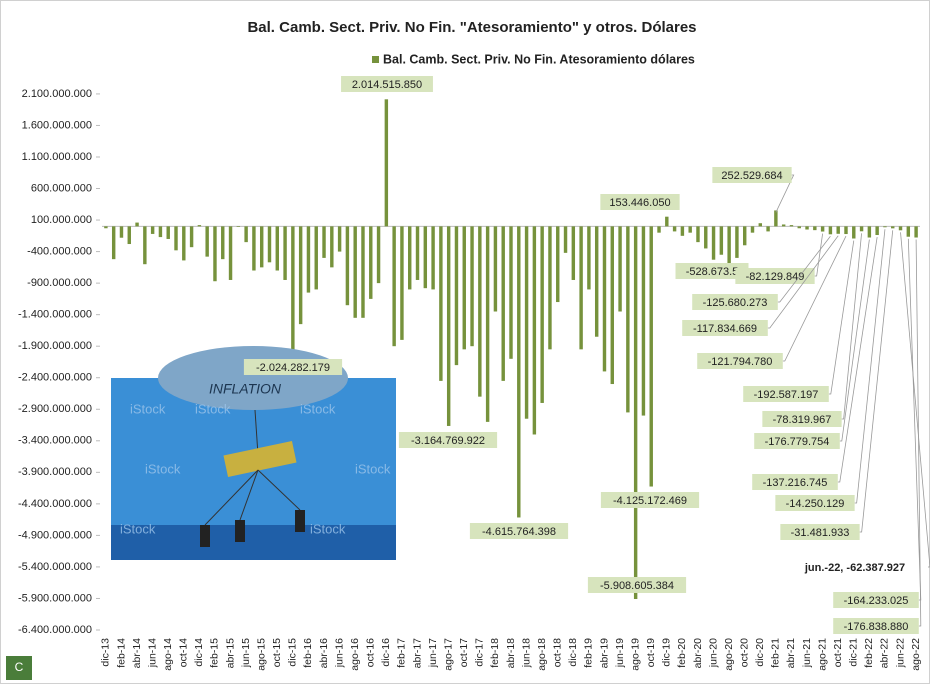 This screenshot has height=684, width=930. Describe the element at coordinates (900, 653) in the screenshot. I see `x-tick-label: jun-22` at that location.